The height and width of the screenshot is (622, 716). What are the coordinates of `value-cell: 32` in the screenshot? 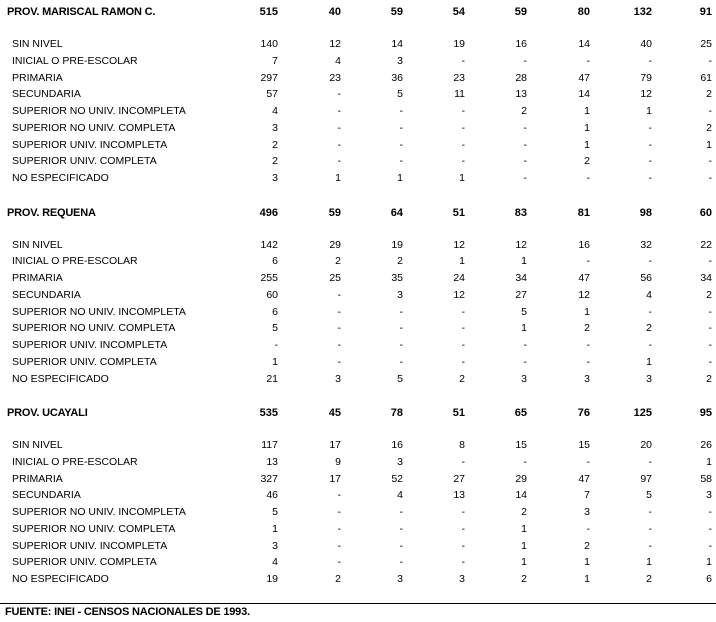 It's located at (646, 245).